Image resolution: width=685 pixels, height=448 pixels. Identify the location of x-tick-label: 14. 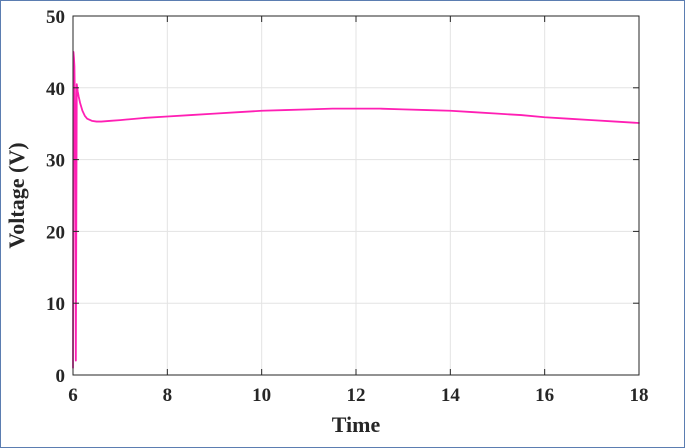
(451, 395).